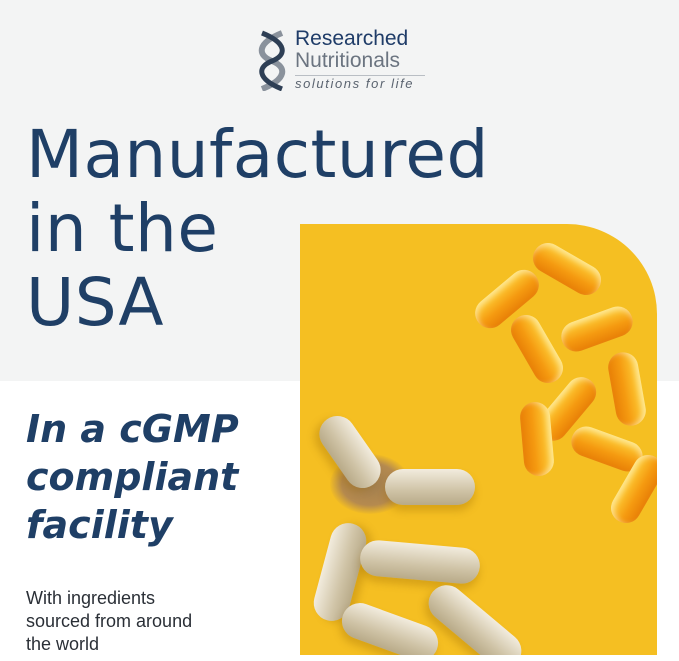 The image size is (679, 661). I want to click on logo-text-nutritionals: Nutritionals, so click(348, 60).